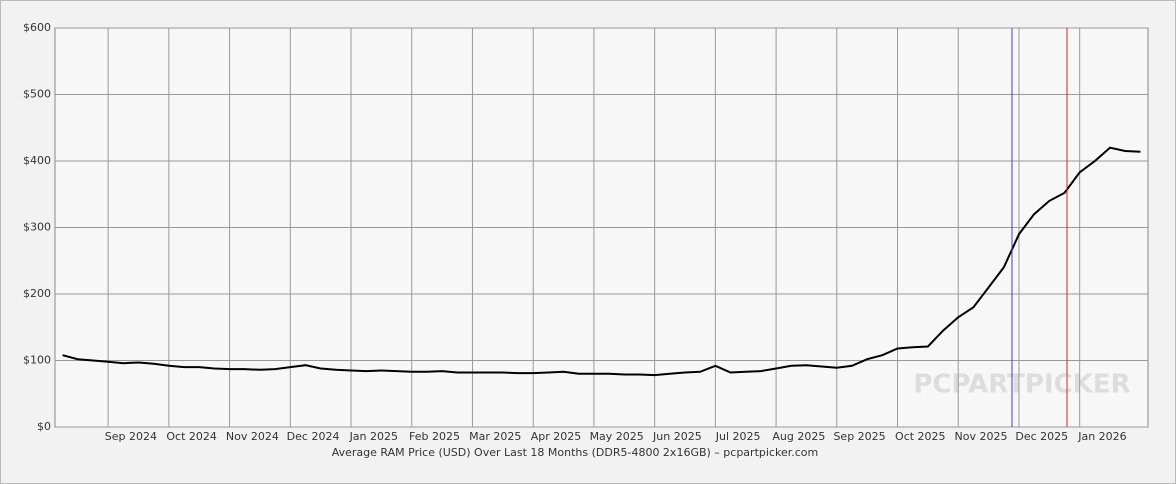  Describe the element at coordinates (37, 160) in the screenshot. I see `y-tick-label: $400` at that location.